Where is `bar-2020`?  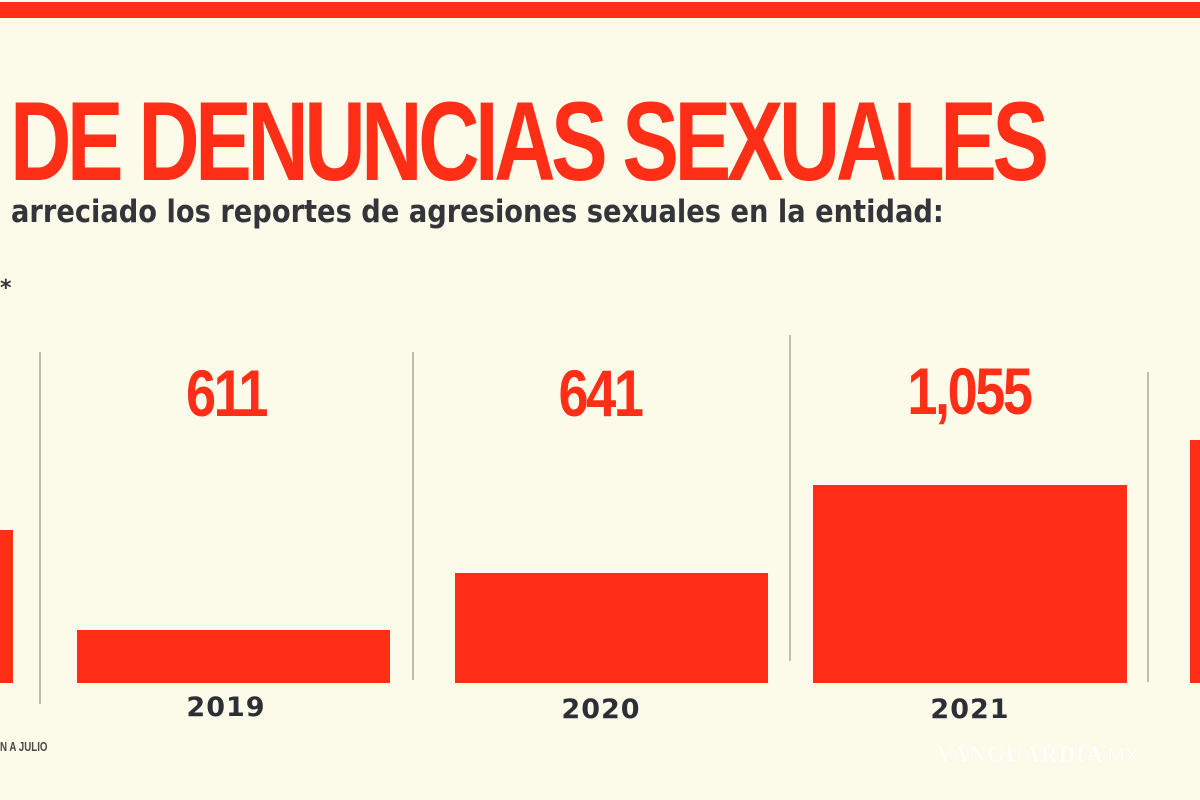
bar-2020 is located at coordinates (611, 628).